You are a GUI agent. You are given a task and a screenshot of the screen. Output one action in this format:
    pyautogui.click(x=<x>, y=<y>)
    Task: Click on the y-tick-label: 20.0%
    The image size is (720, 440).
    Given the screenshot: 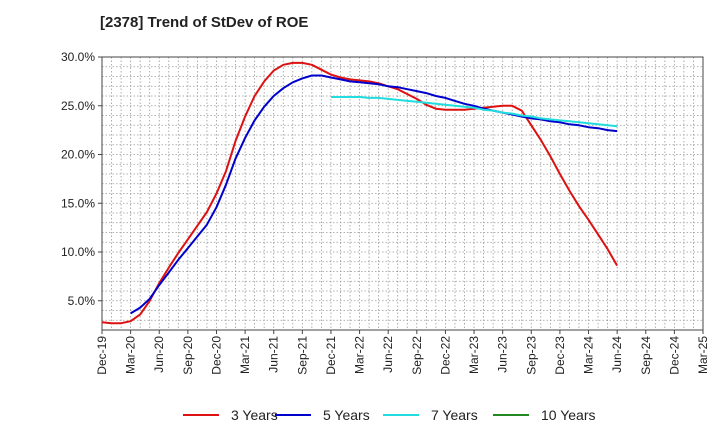 What is the action you would take?
    pyautogui.click(x=78, y=155)
    